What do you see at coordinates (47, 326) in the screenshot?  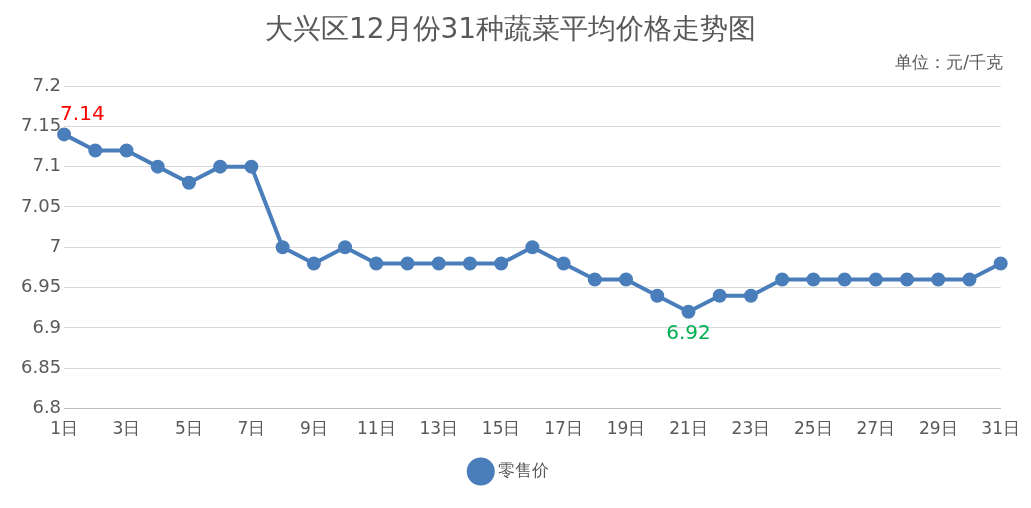 I see `y-tick-label: 6.9` at bounding box center [47, 326].